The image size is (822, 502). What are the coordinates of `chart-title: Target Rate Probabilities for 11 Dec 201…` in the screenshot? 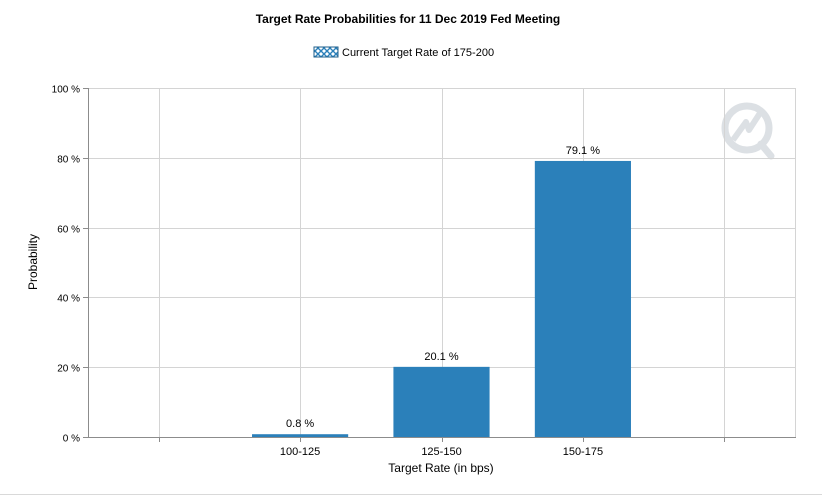 It's located at (408, 19).